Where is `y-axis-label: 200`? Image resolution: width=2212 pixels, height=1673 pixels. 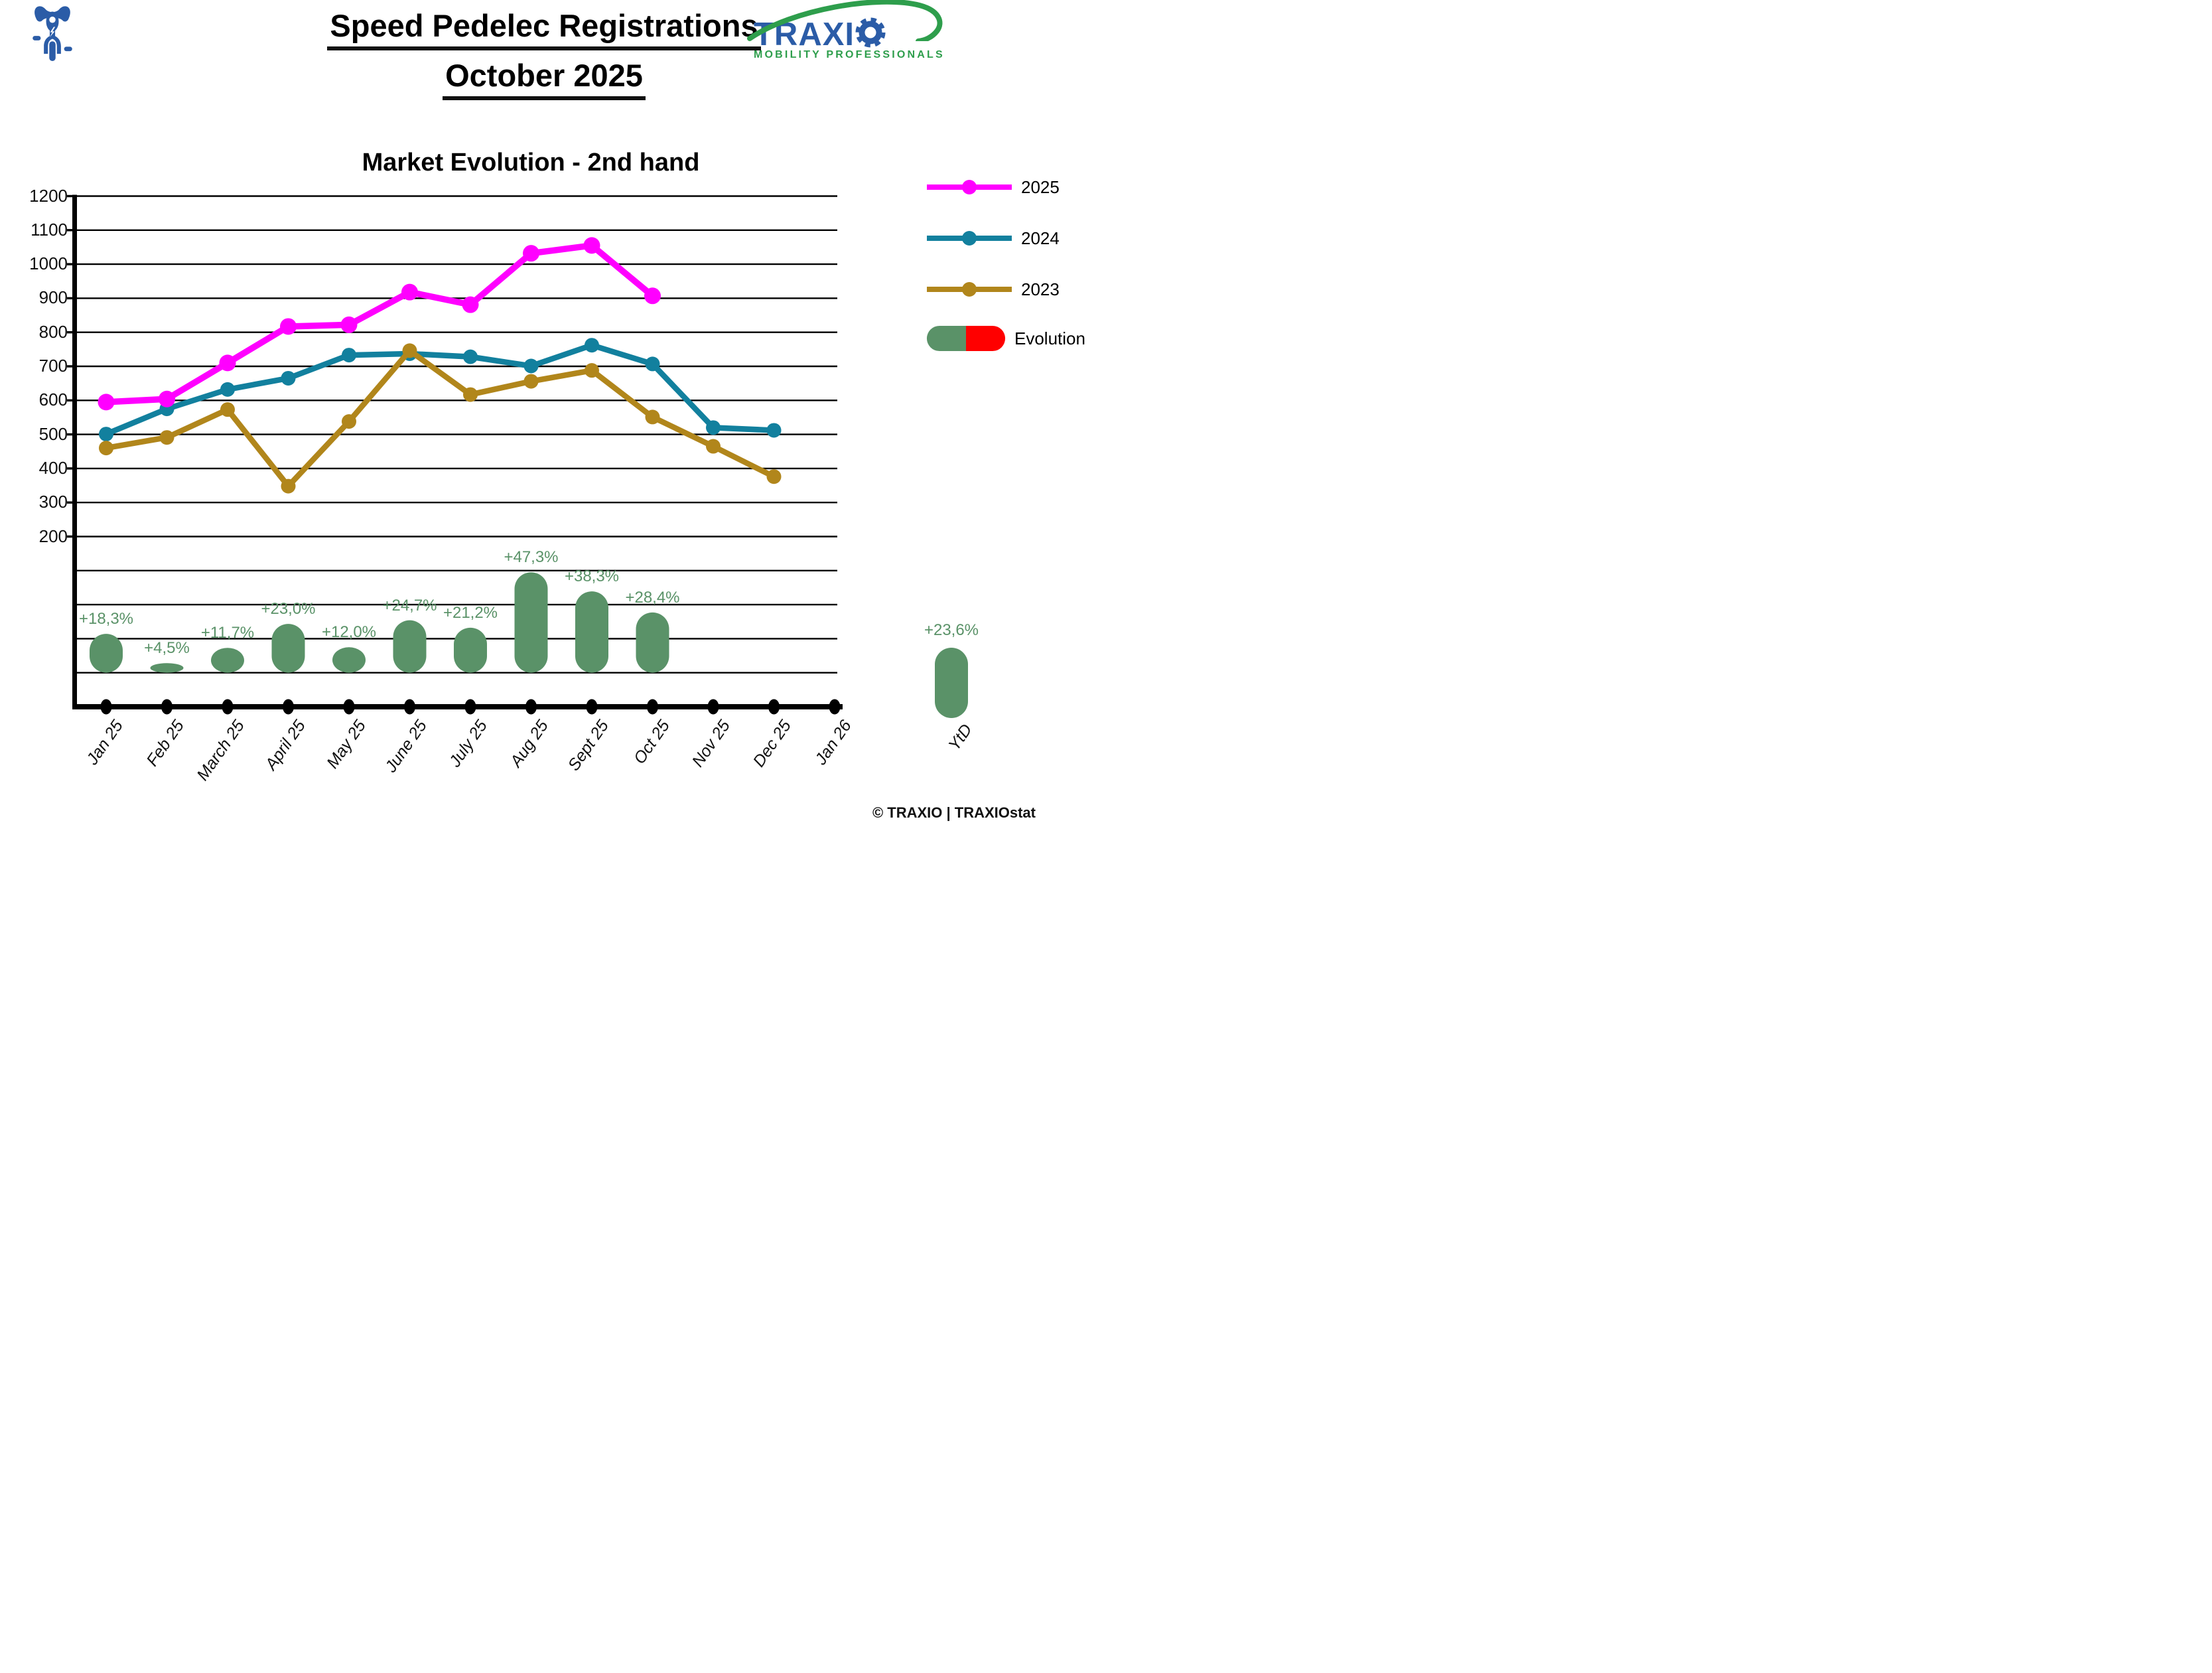
y-axis-label: 200 is located at coordinates (53, 536).